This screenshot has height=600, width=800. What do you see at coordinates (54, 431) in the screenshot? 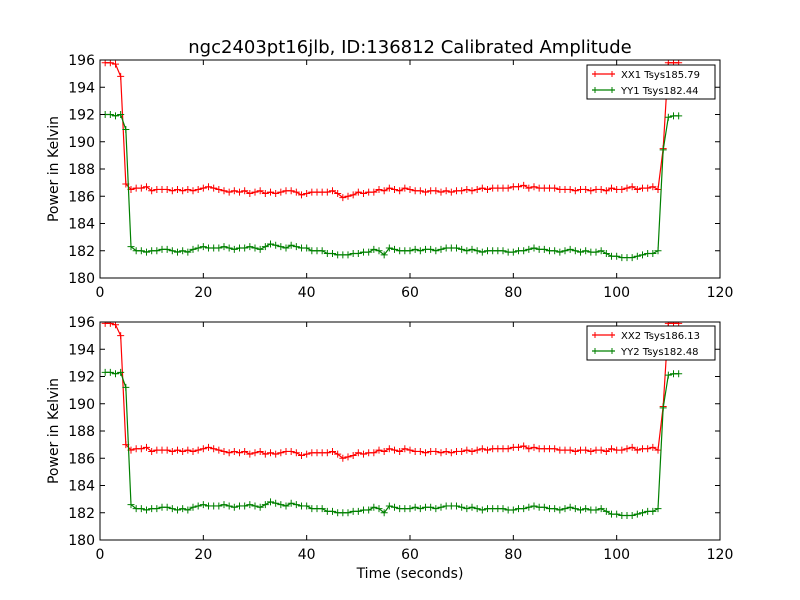
I see `y-axis-label: Power in Kelvin` at bounding box center [54, 431].